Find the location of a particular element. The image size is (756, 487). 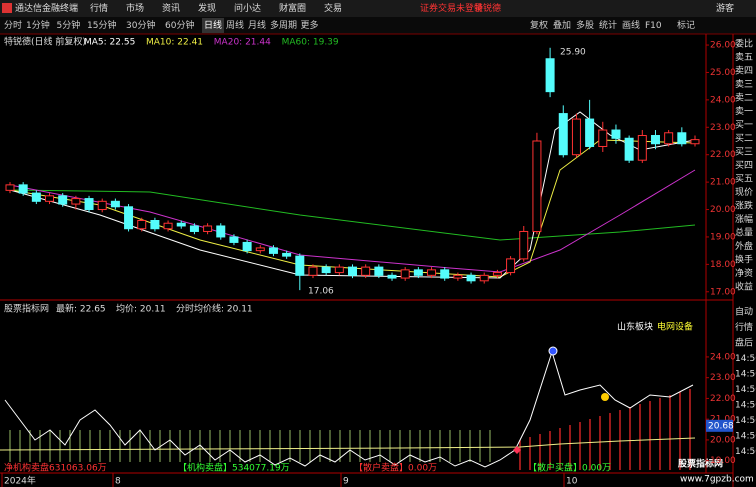

sidebar-label: 买二 is located at coordinates (744, 138).